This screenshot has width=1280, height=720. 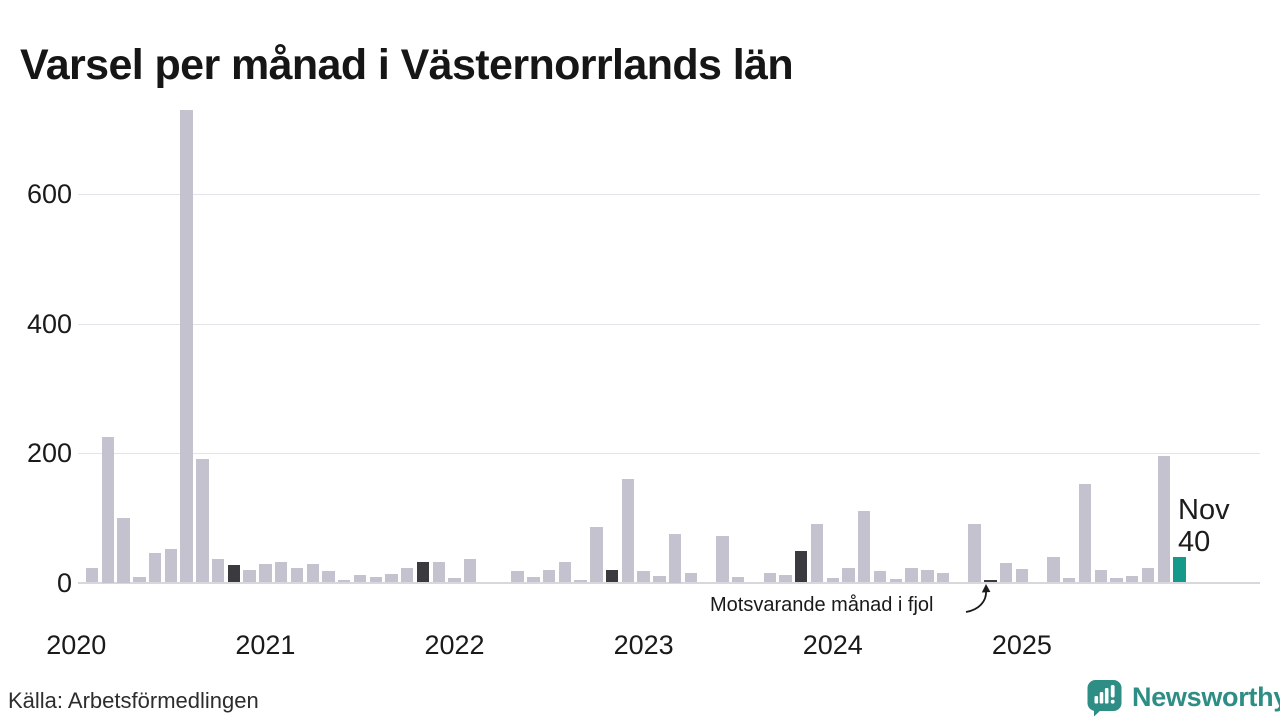 What do you see at coordinates (822, 605) in the screenshot?
I see `annotation-label: Motsvarande månad i fjol` at bounding box center [822, 605].